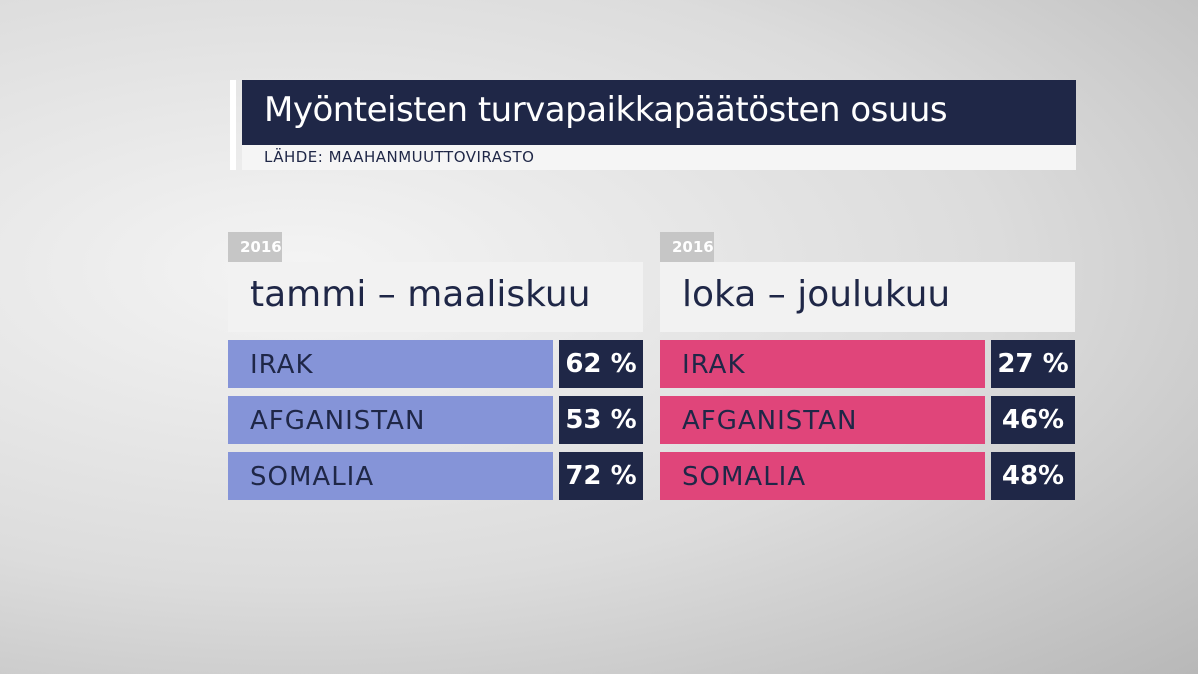  What do you see at coordinates (659, 157) in the screenshot?
I see `source: LÄHDE: MAAHANMUUTTOVIRASTO` at bounding box center [659, 157].